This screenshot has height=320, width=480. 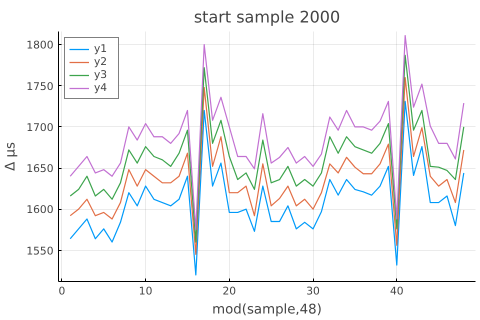 I want to click on x-tick-label: 20, so click(x=229, y=291).